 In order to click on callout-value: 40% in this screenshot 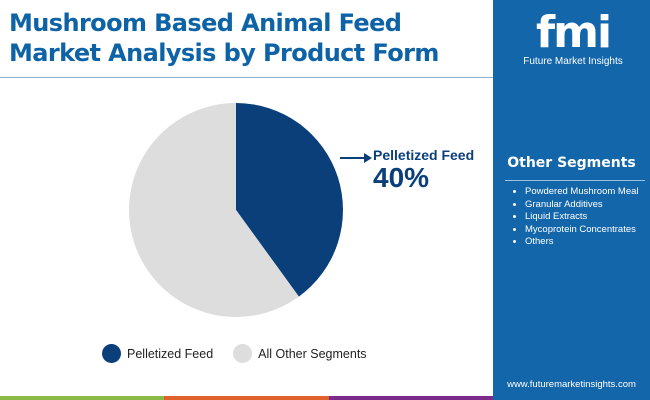, I will do `click(401, 177)`.